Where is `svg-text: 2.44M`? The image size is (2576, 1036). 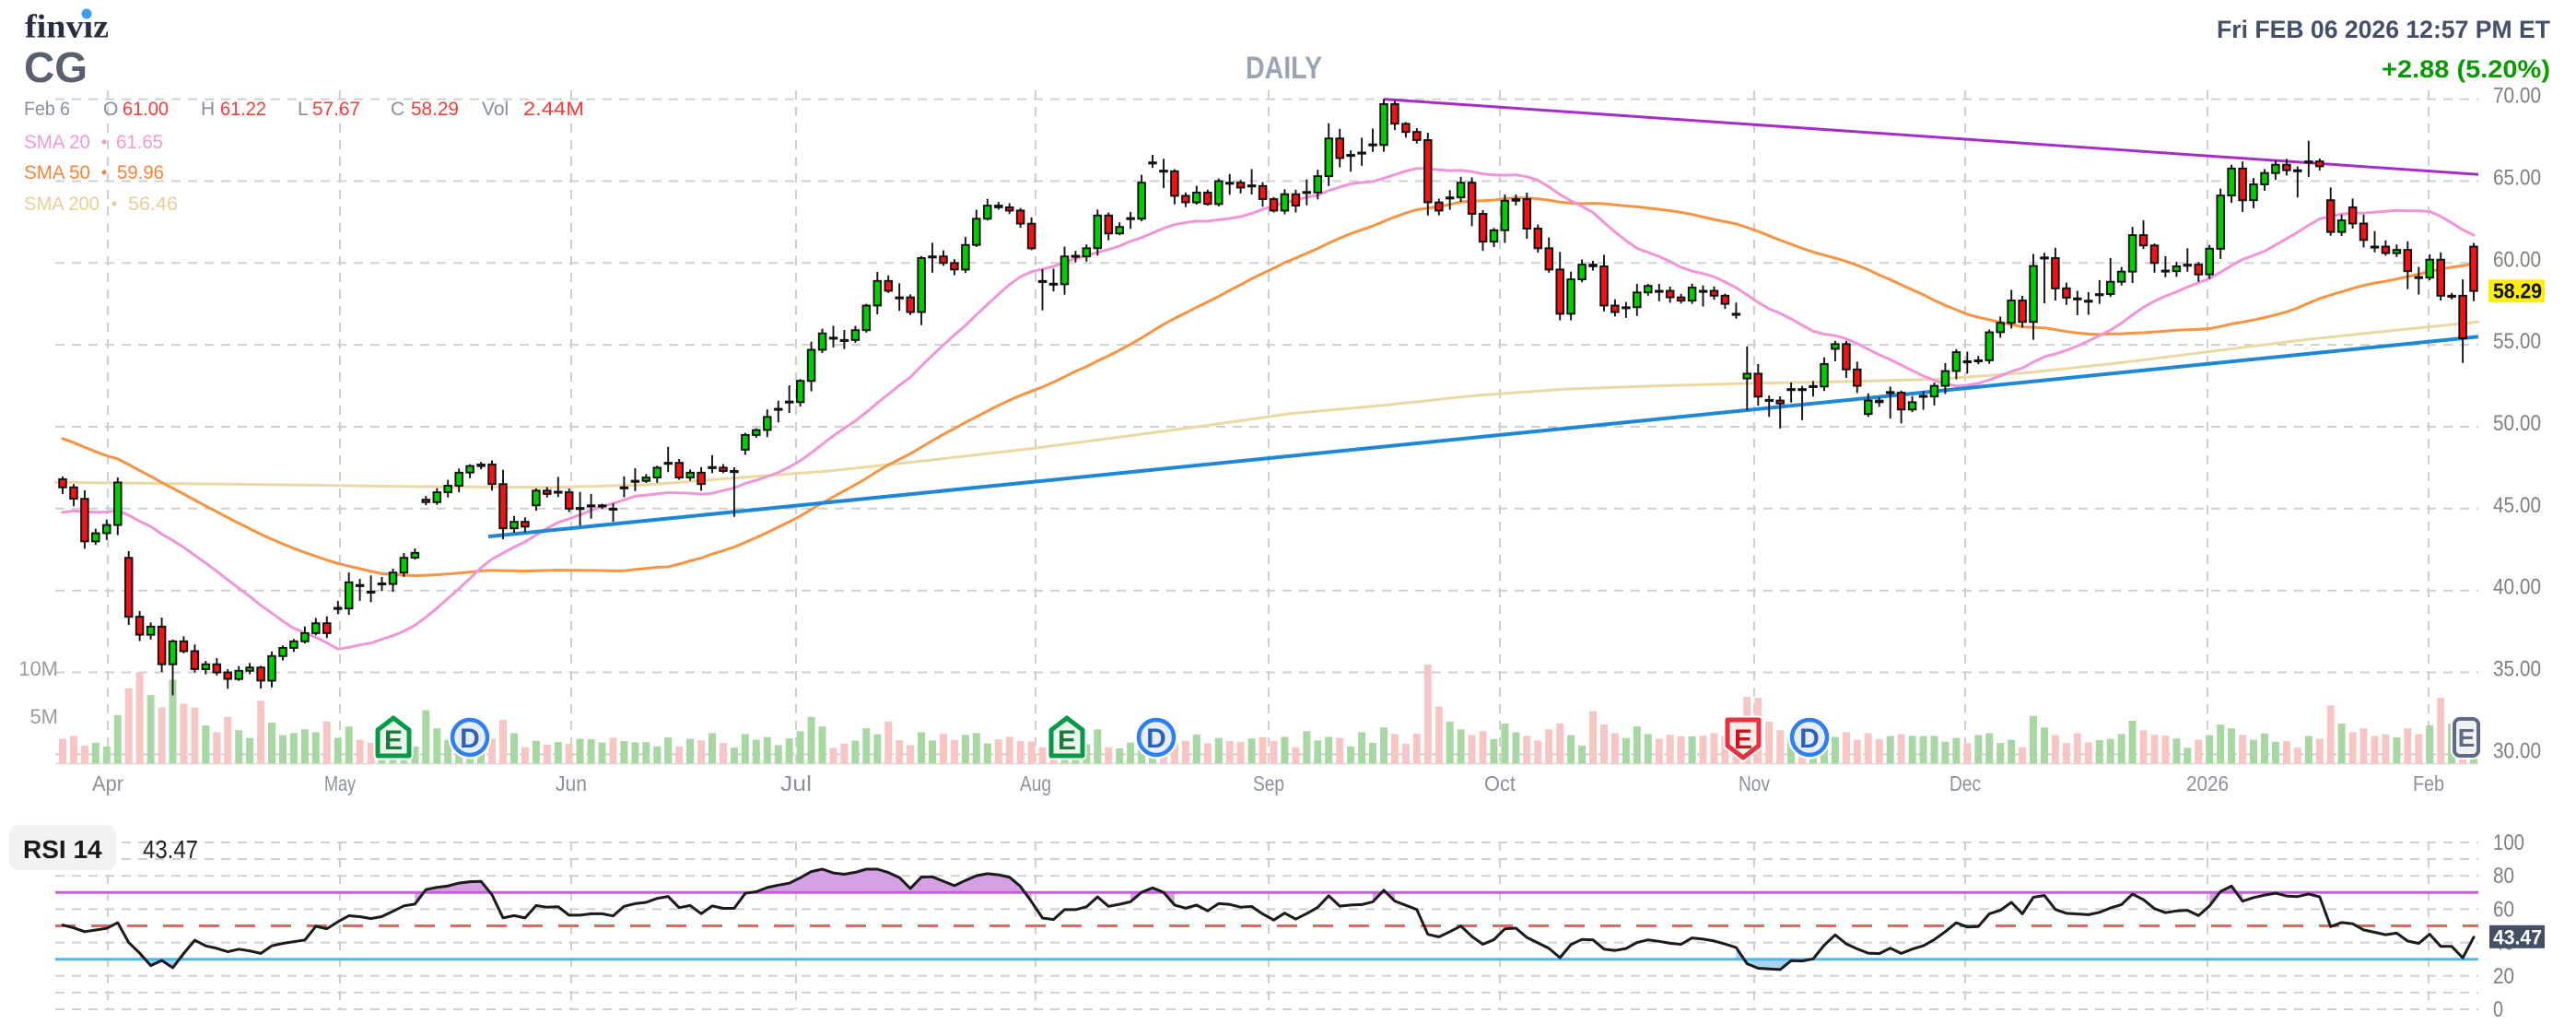
svg-text: 2.44M is located at coordinates (553, 110).